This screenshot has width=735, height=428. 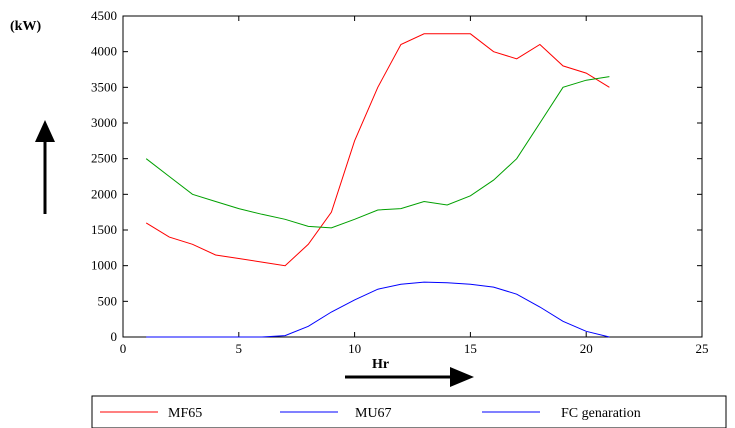 What do you see at coordinates (108, 300) in the screenshot?
I see `y-tick-label: 500` at bounding box center [108, 300].